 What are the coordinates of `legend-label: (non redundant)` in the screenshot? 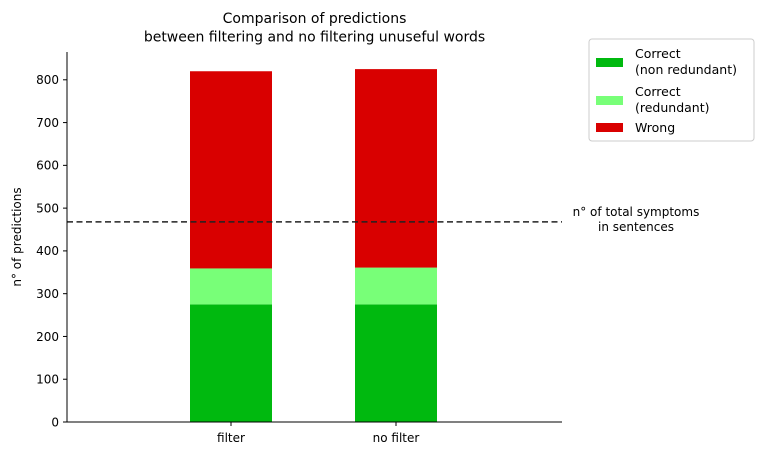 It's located at (686, 69).